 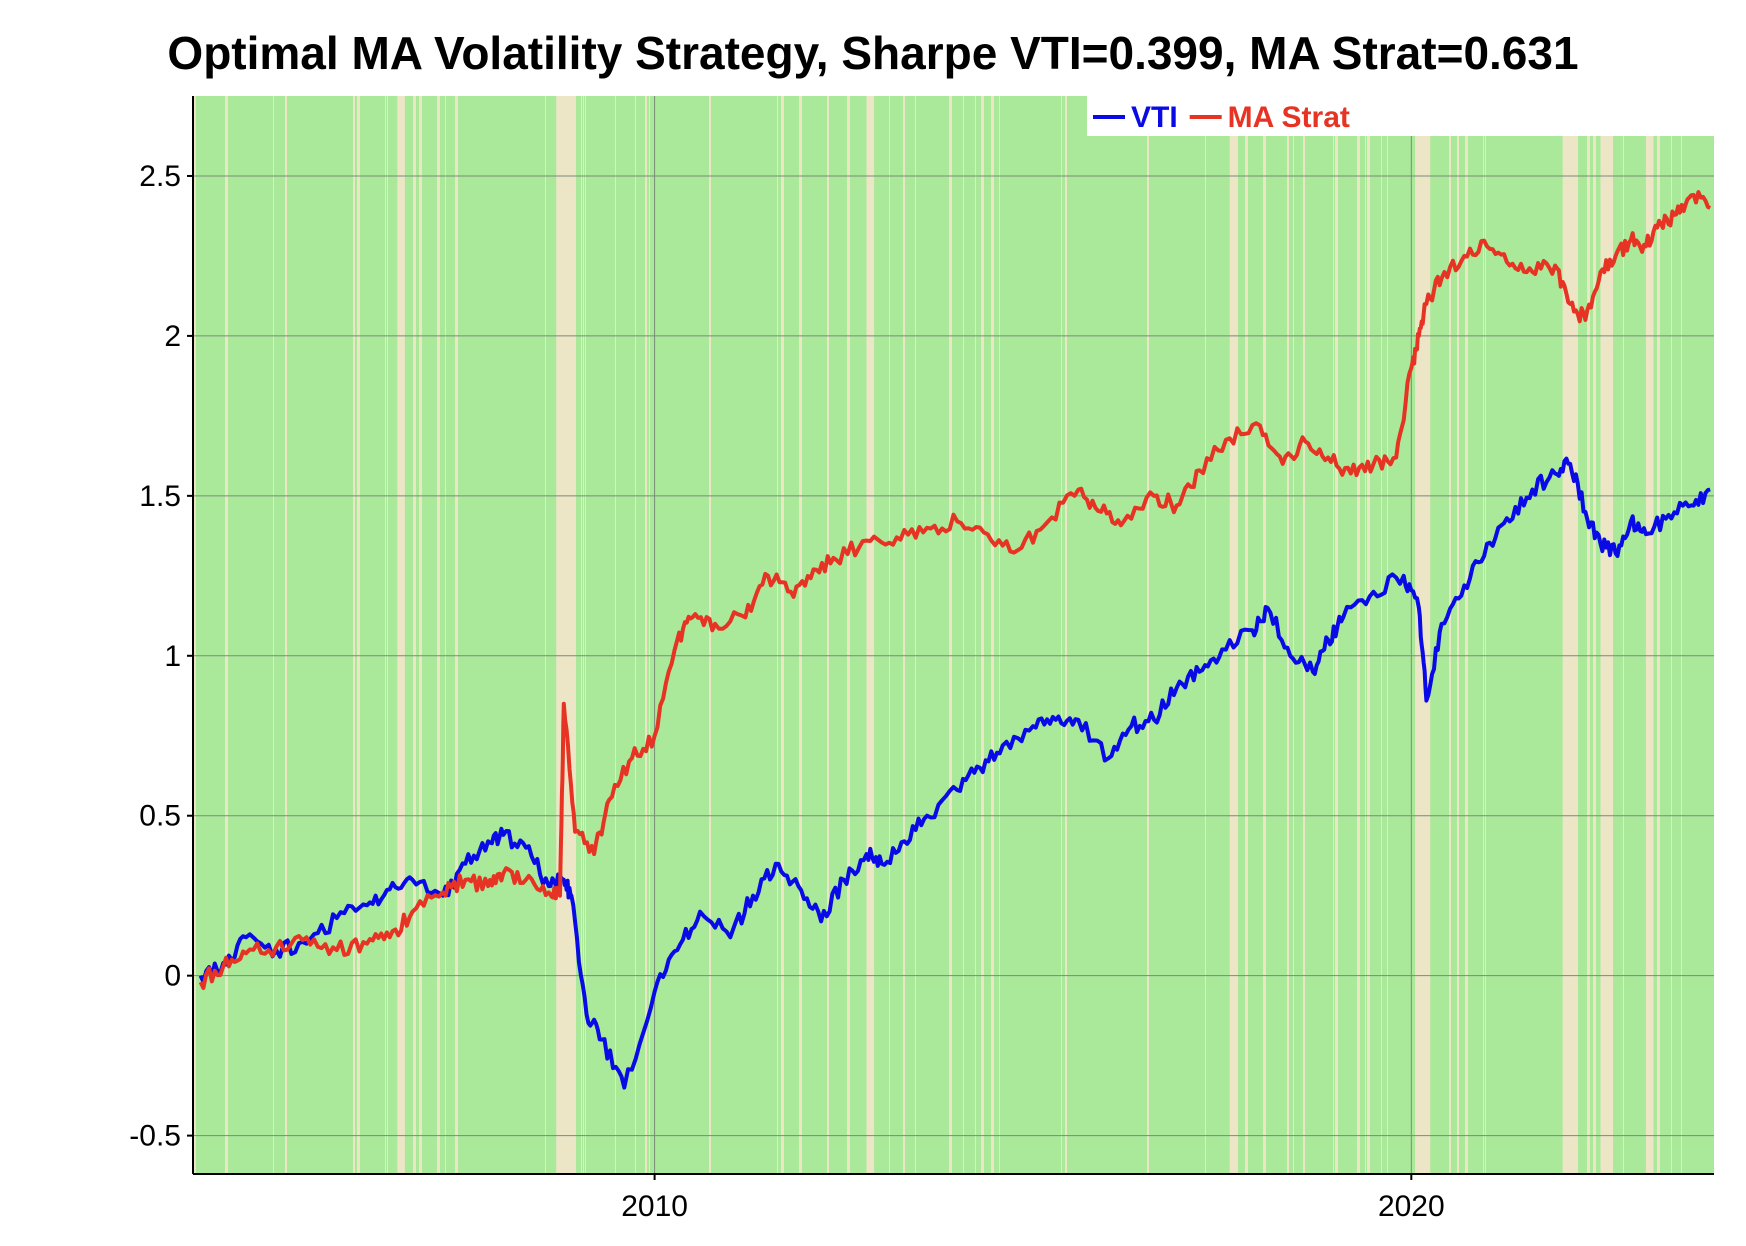 I want to click on legend: VTI MA Strat, so click(x=1400, y=116).